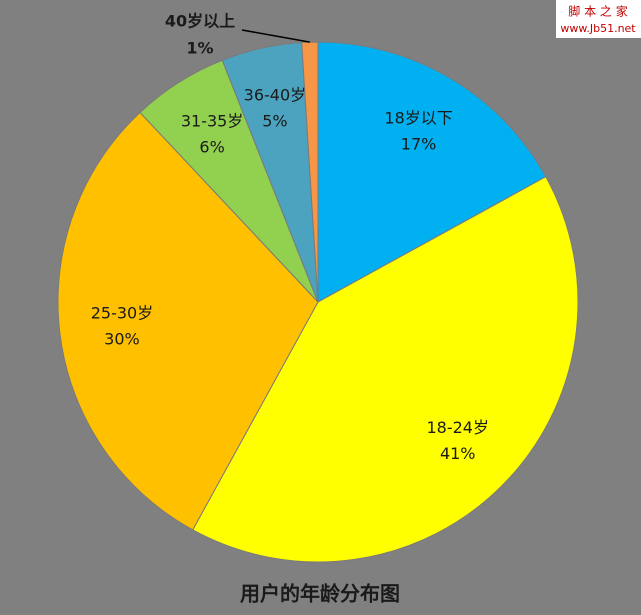 The width and height of the screenshot is (641, 615). I want to click on chart-title: 用户的年龄分布图, so click(320, 594).